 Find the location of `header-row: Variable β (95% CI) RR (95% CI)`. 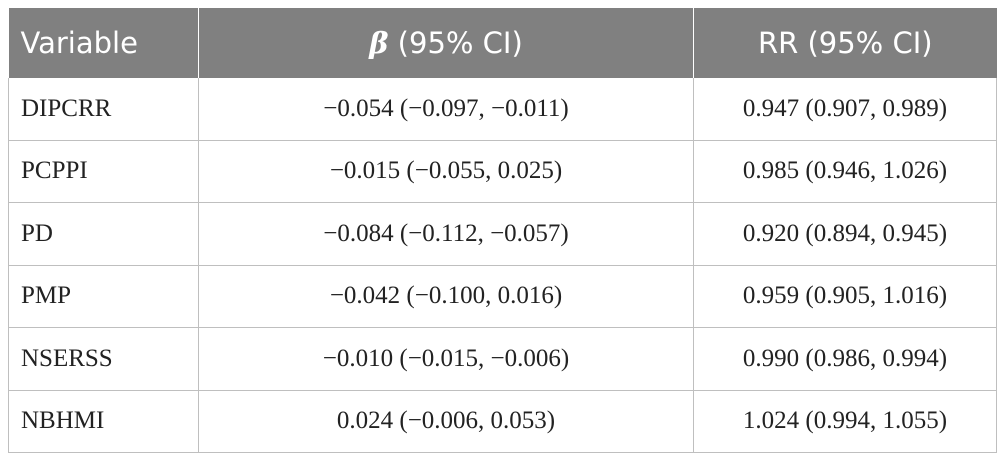

header-row: Variable β (95% CI) RR (95% CI) is located at coordinates (502, 43).